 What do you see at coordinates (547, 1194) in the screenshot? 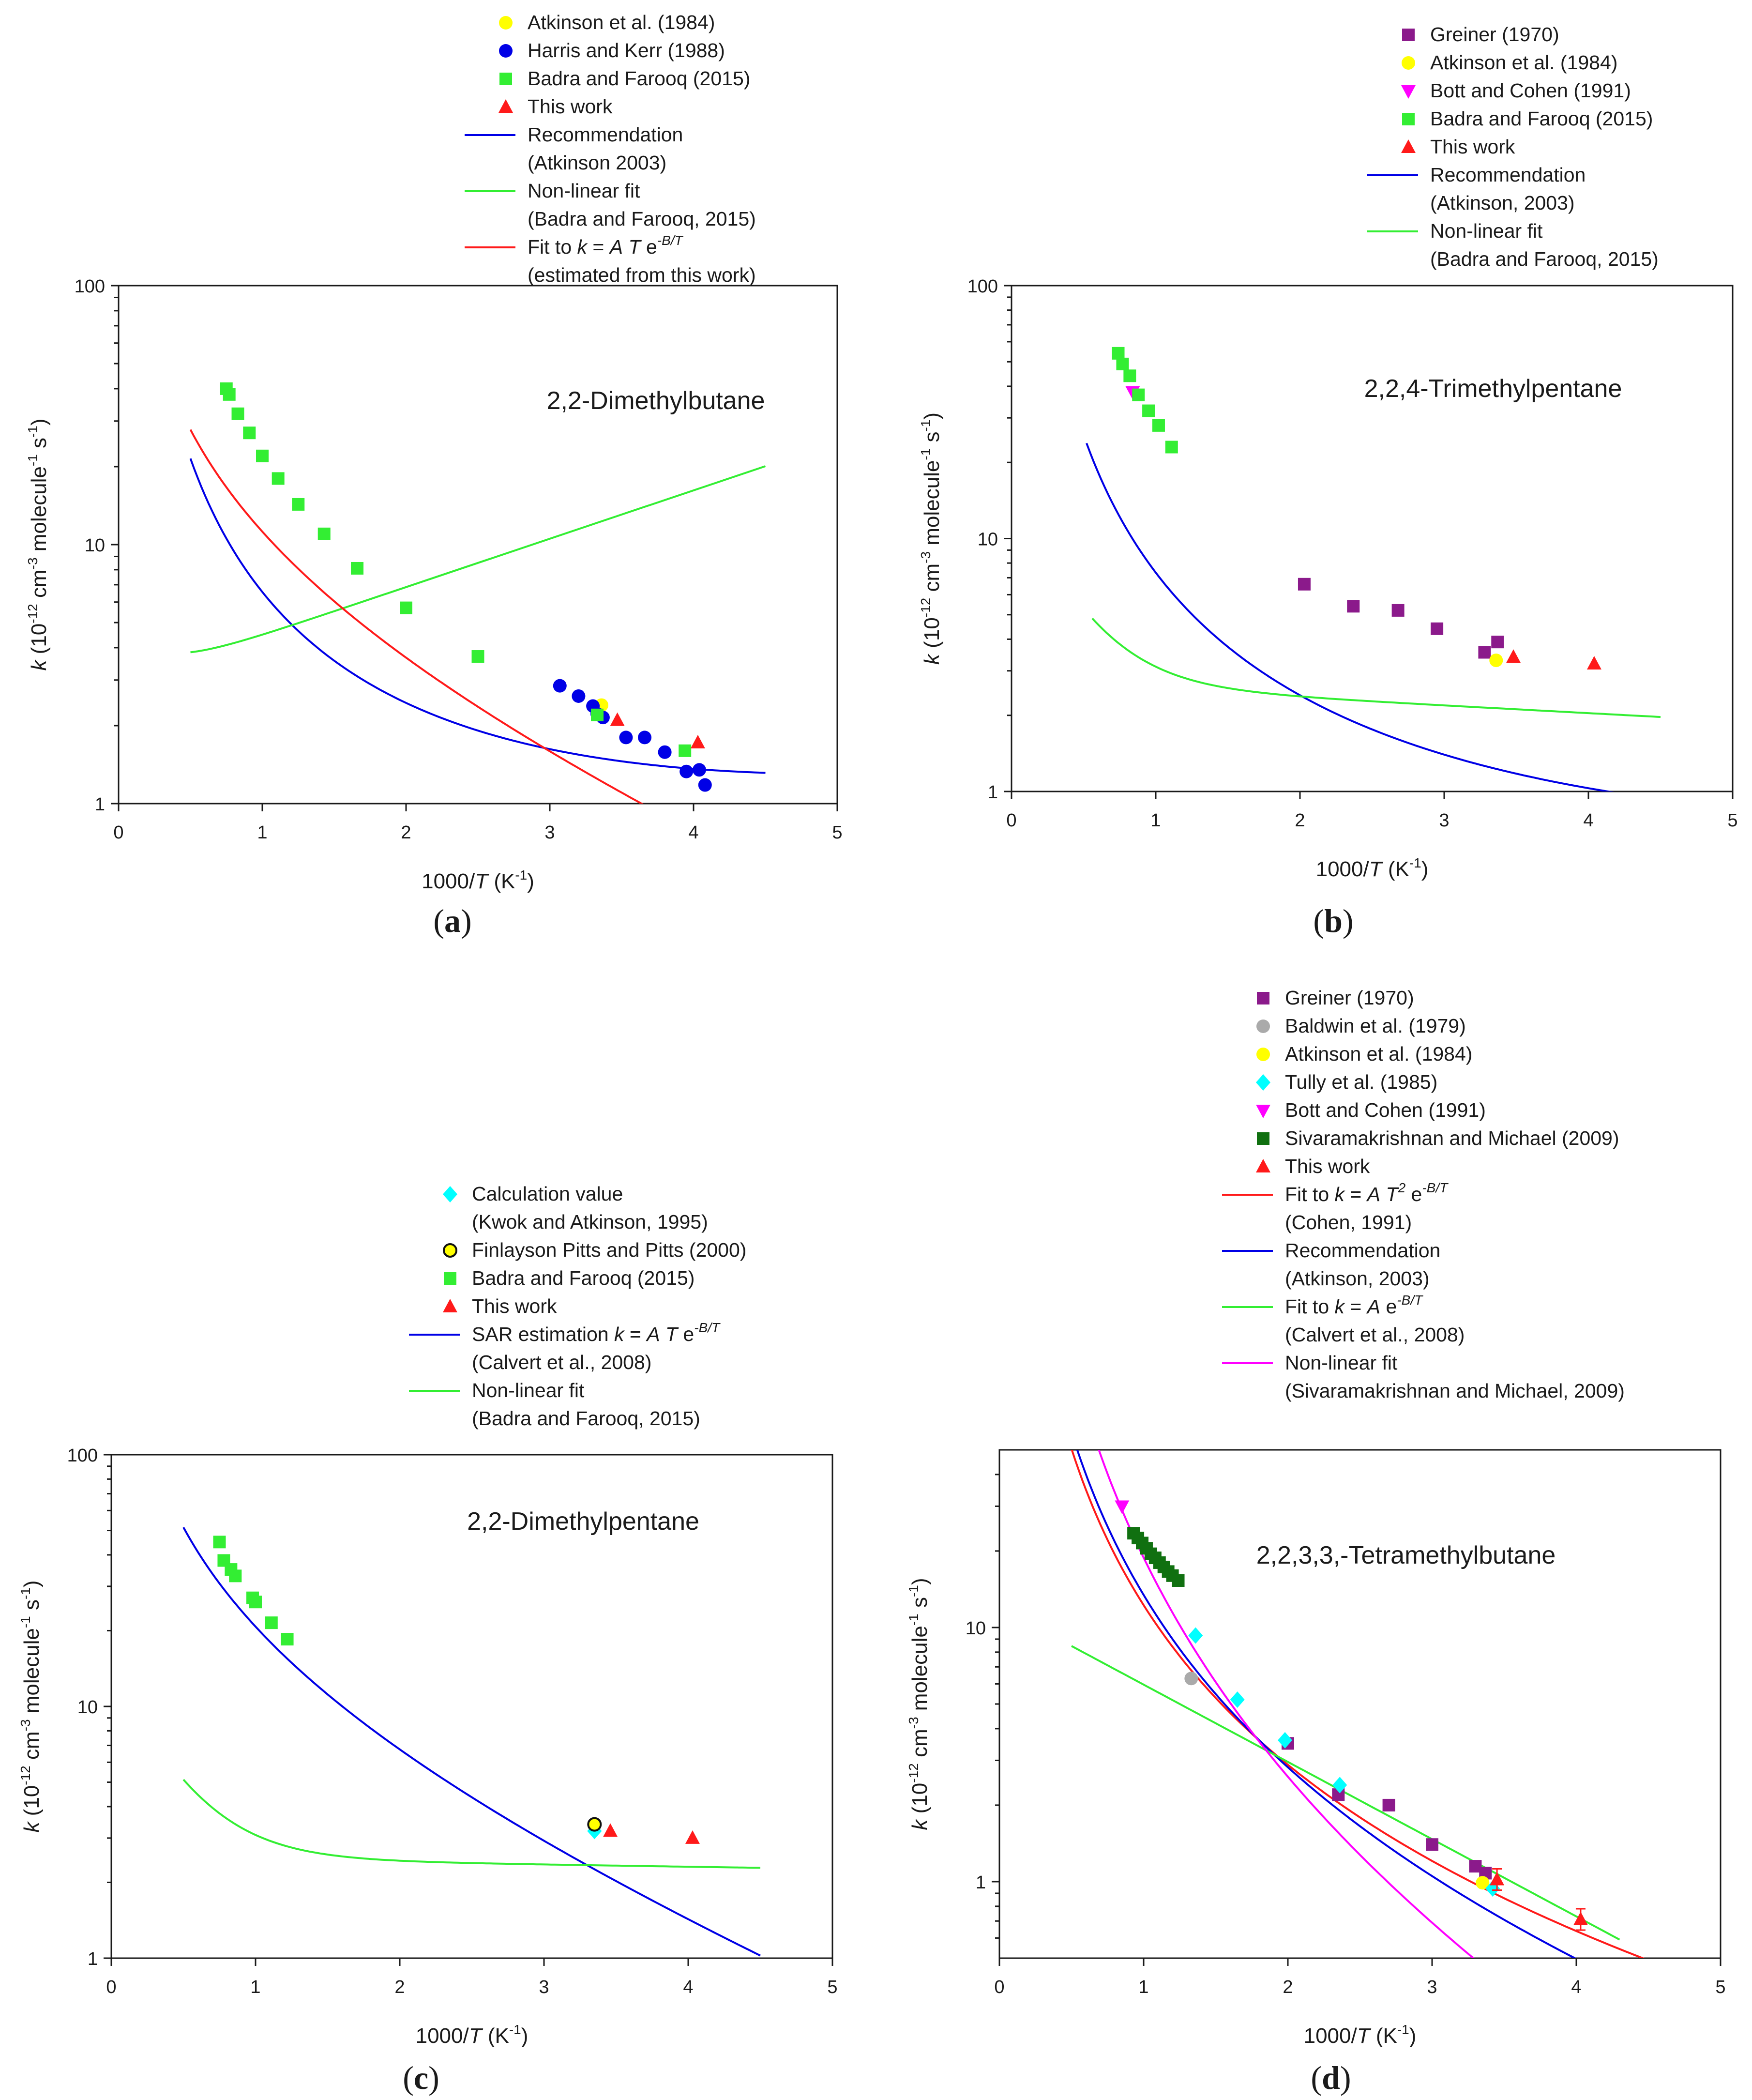
I see `legend-label: Calculation value` at bounding box center [547, 1194].